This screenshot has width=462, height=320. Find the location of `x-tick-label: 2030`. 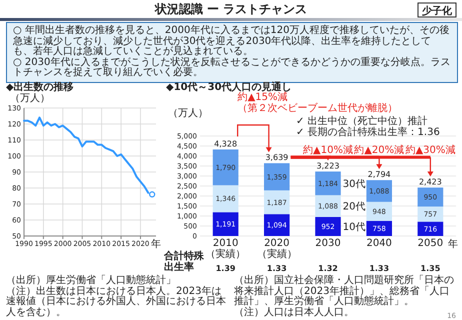

x-tick-label: 2030 is located at coordinates (328, 244).